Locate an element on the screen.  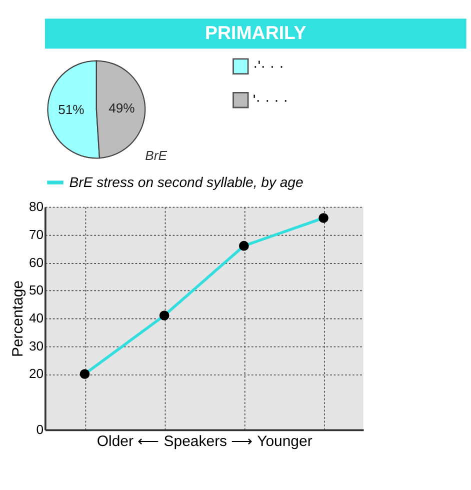
y-tick-label: 50 is located at coordinates (36, 290).